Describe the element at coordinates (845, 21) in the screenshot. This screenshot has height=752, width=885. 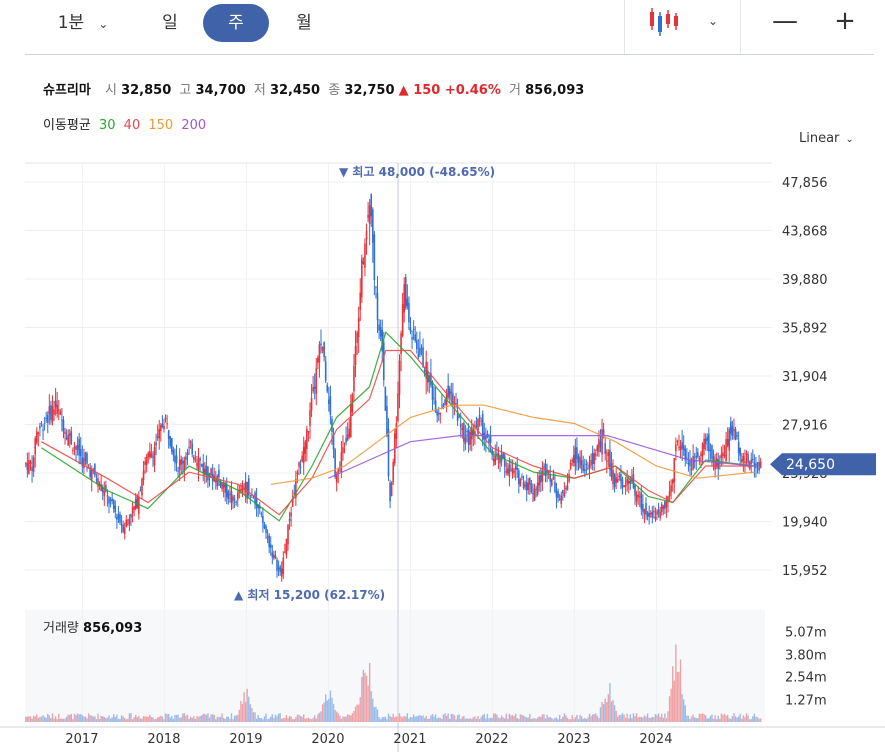
I see `zoom-in-button: +` at that location.